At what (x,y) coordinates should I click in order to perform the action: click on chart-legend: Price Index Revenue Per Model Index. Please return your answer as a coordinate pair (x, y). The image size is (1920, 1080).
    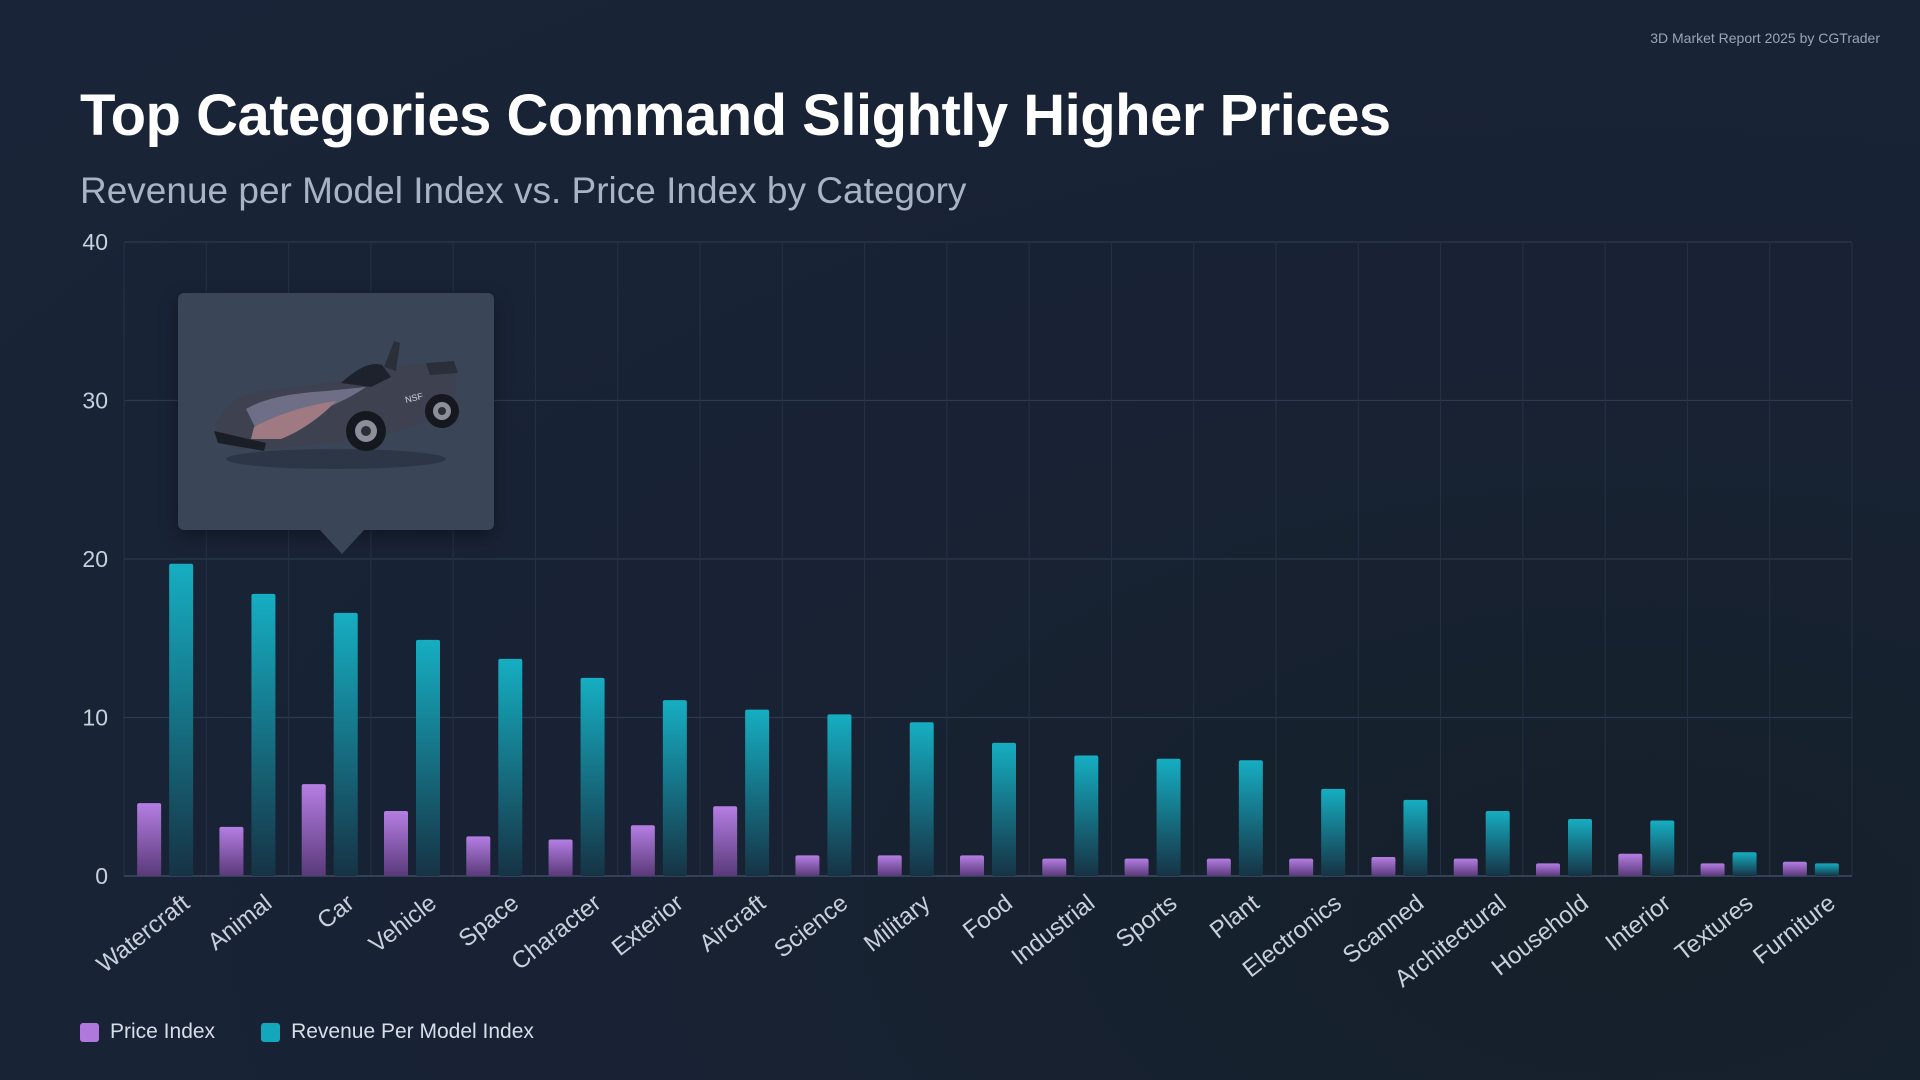
    Looking at the image, I should click on (307, 1032).